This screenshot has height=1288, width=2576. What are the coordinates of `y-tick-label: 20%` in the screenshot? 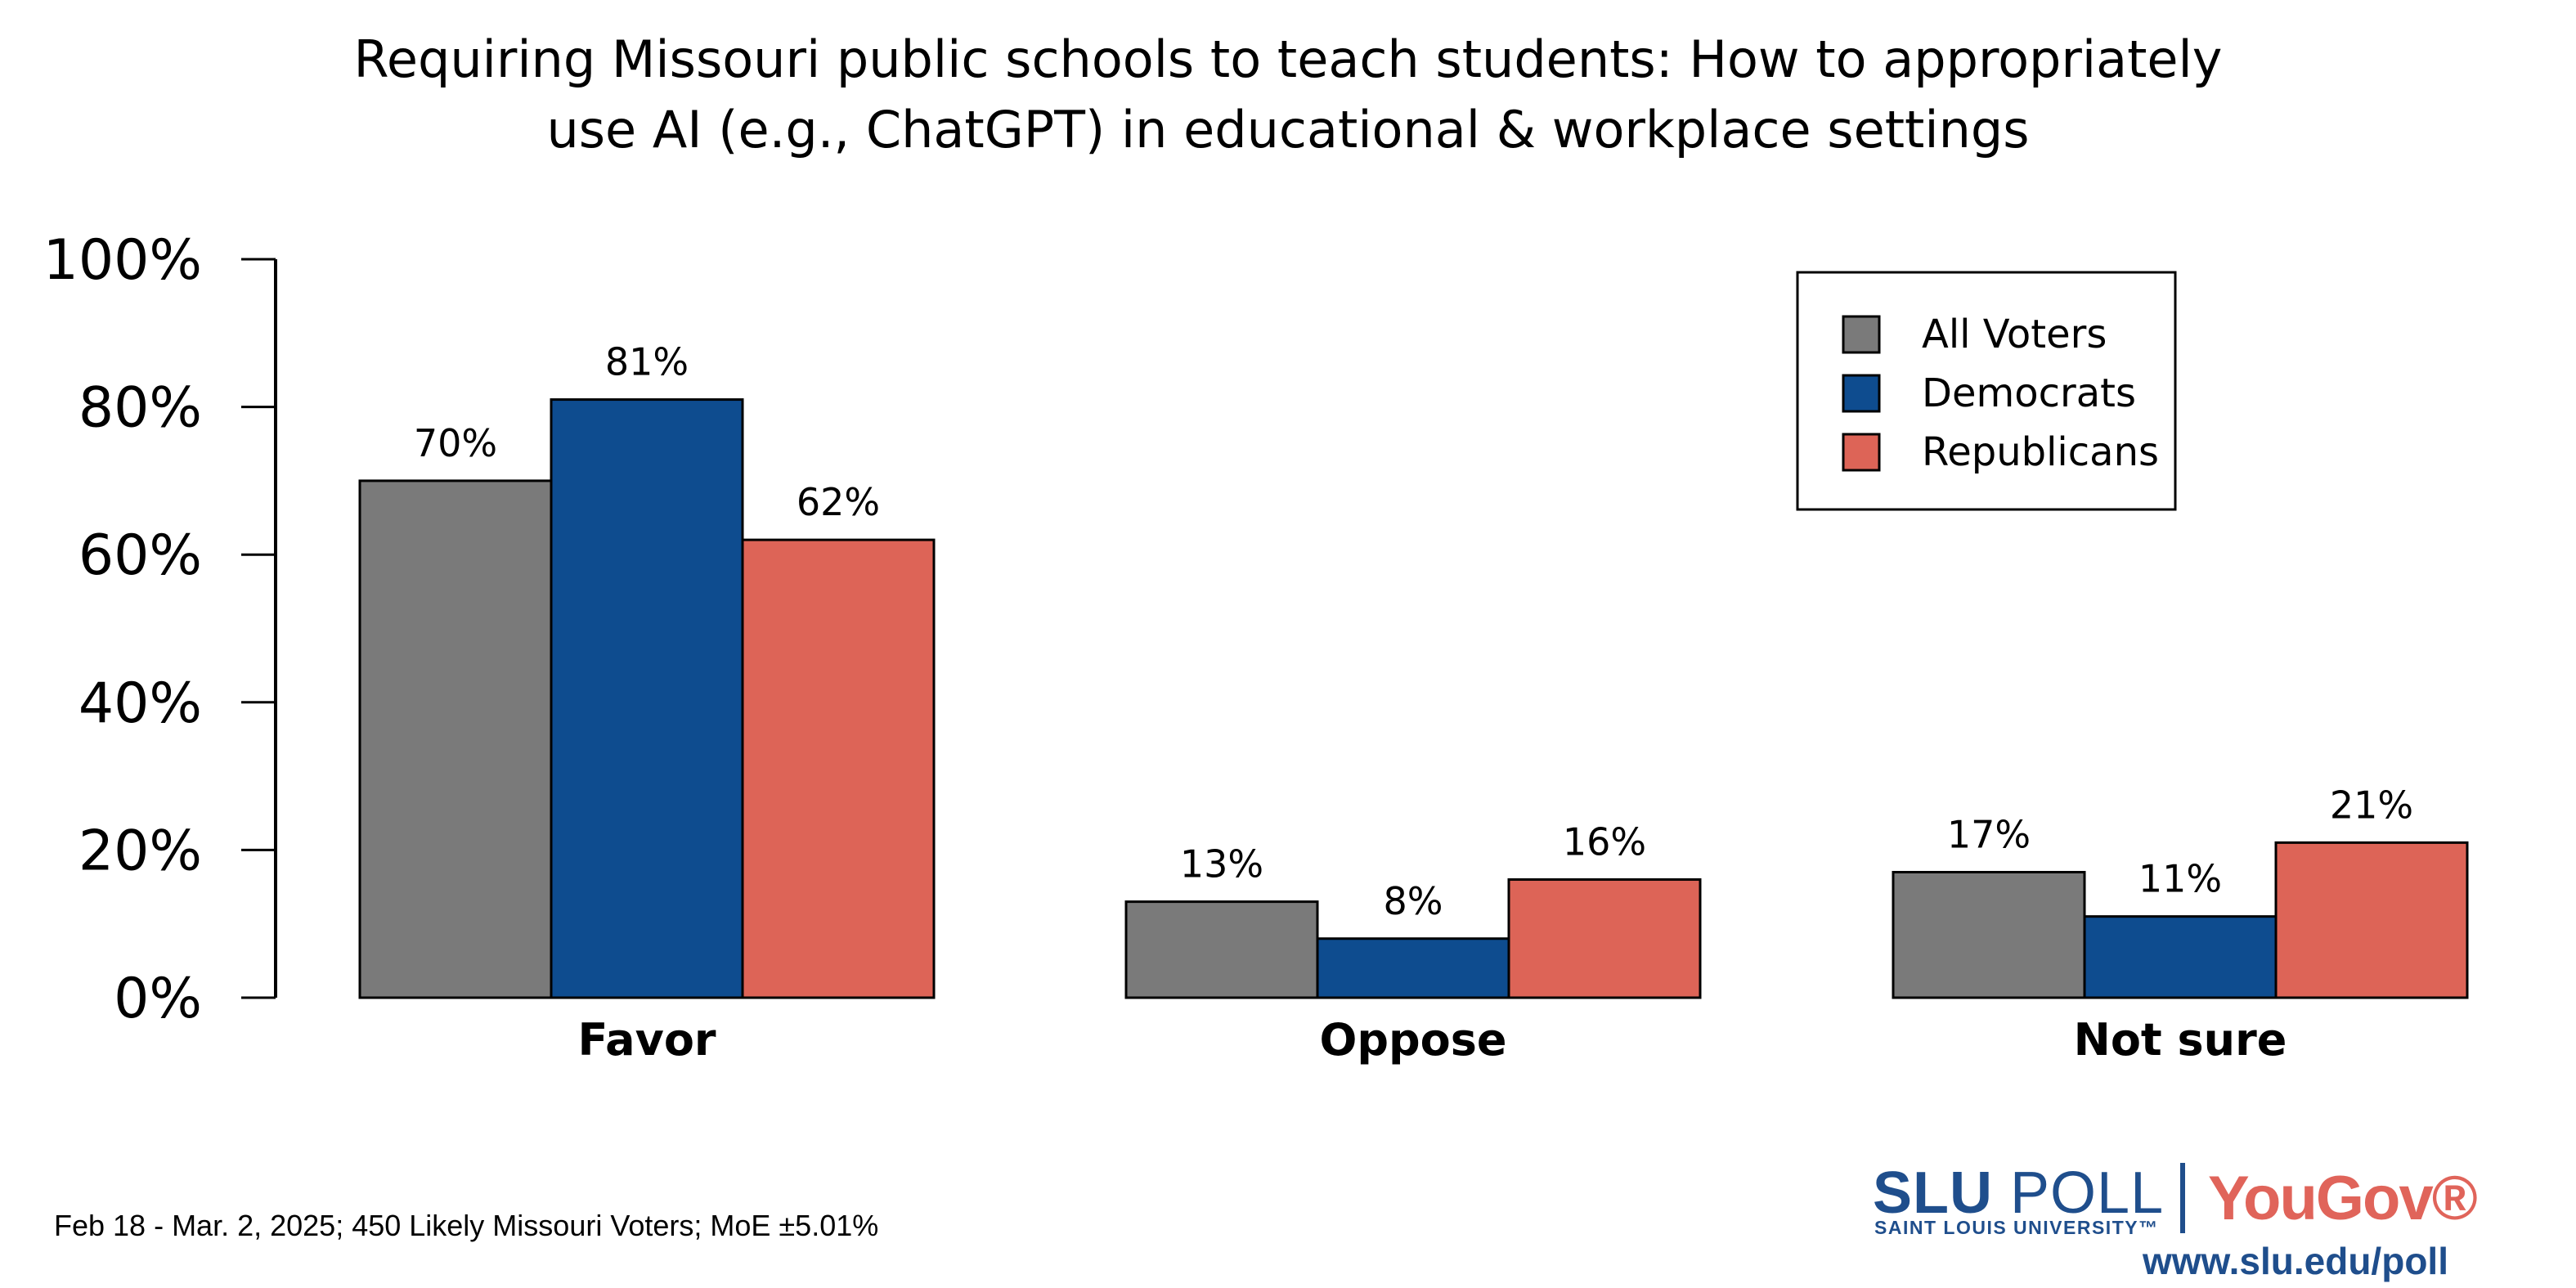 It's located at (141, 851).